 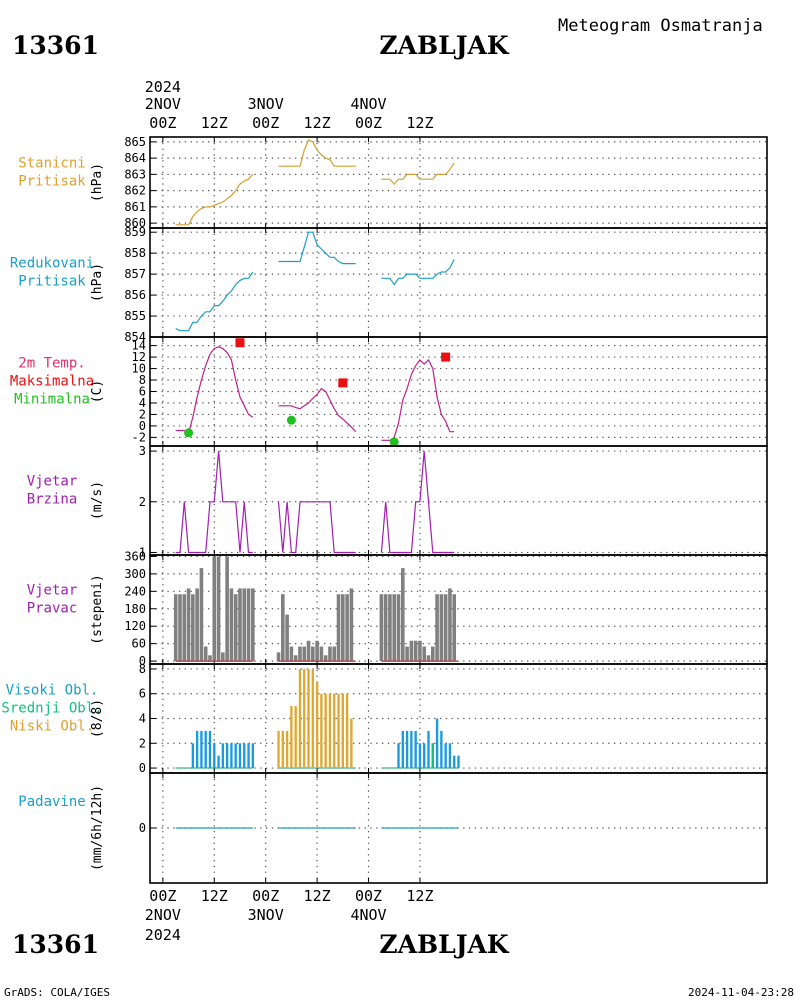 What do you see at coordinates (135, 158) in the screenshot?
I see `y-tick-label: 864` at bounding box center [135, 158].